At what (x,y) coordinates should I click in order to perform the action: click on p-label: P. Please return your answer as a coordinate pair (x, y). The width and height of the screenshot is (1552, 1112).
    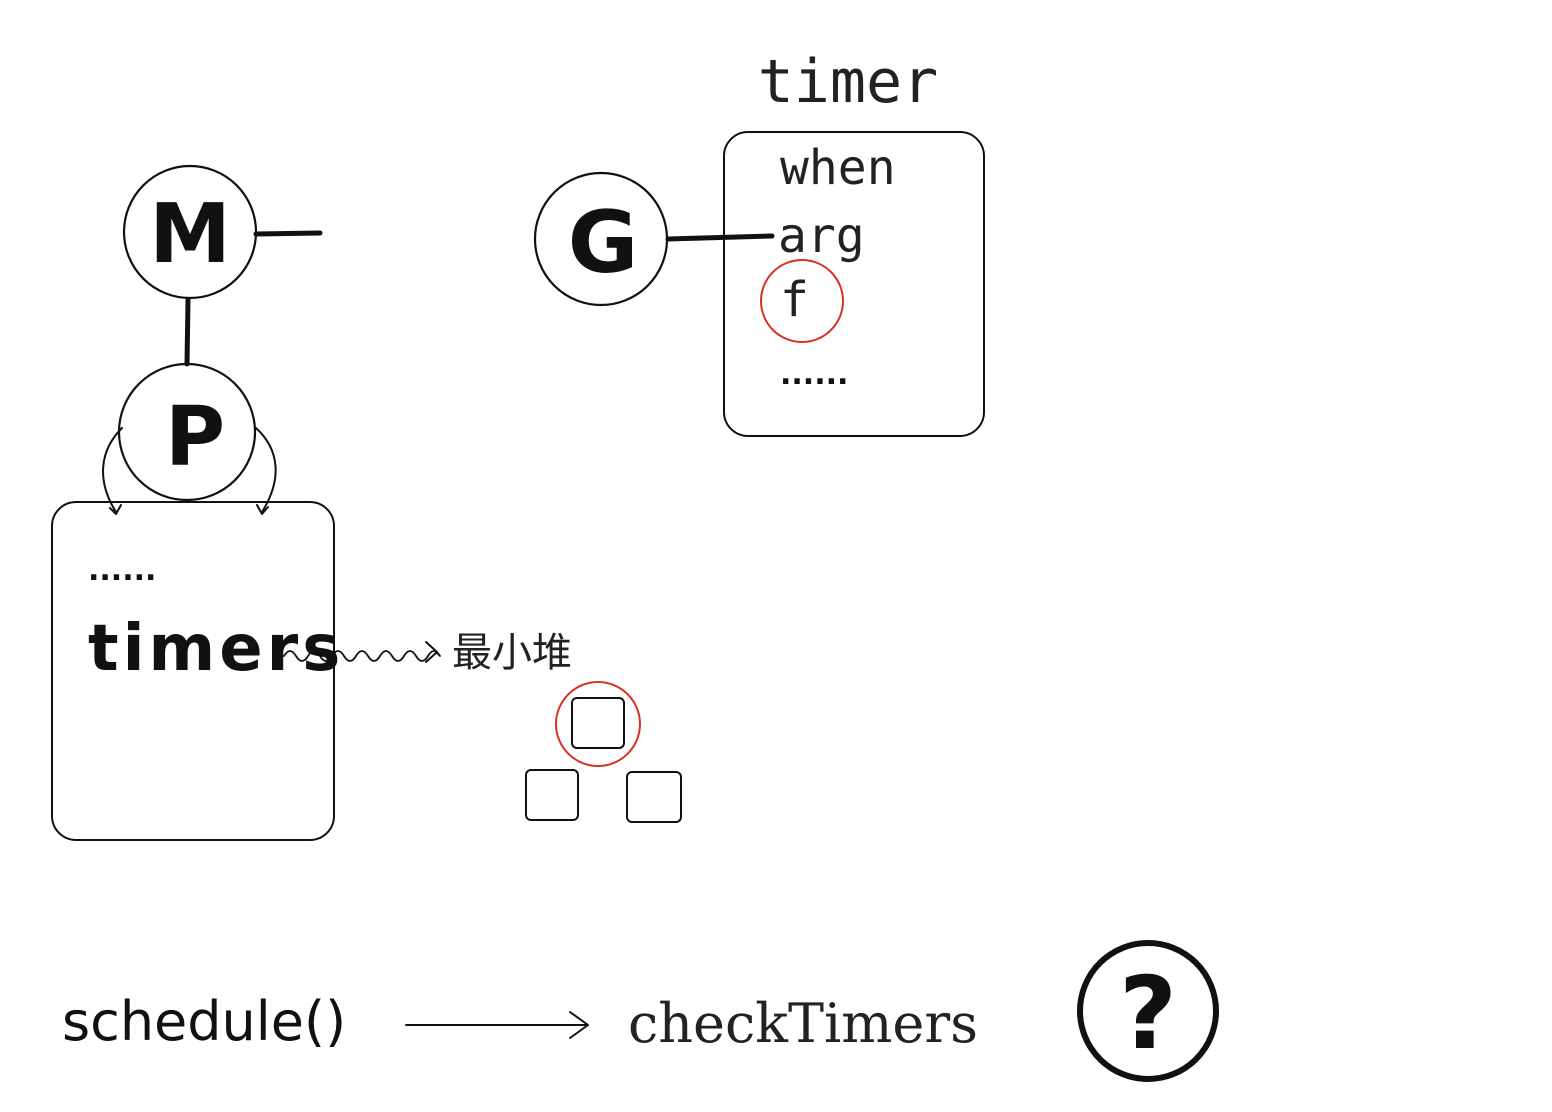
    Looking at the image, I should click on (195, 437).